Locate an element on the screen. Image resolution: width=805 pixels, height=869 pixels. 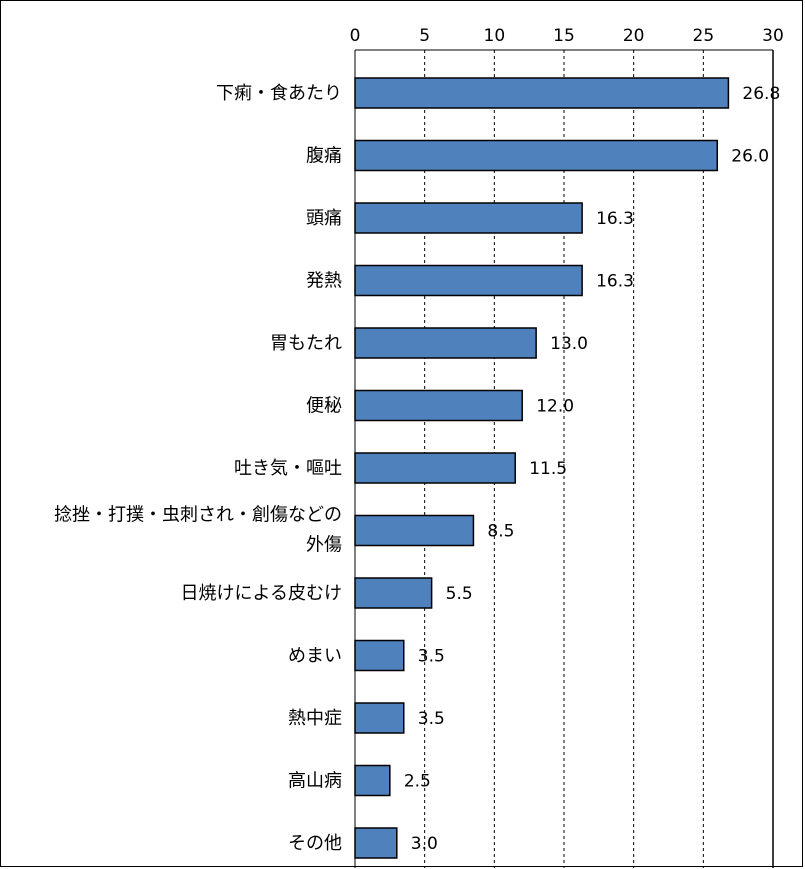
category-label: 熱中症 is located at coordinates (315, 718).